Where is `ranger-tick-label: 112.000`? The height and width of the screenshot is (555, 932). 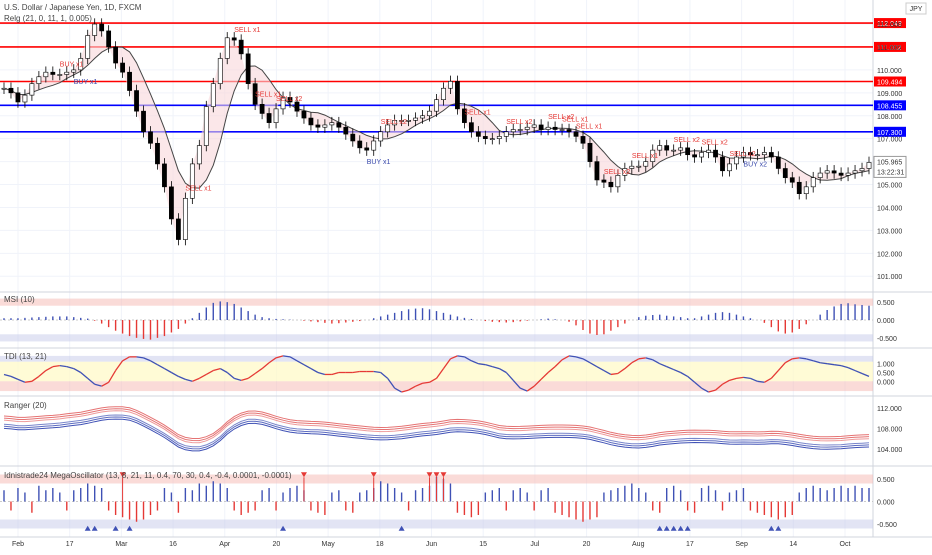 ranger-tick-label: 112.000 is located at coordinates (889, 409).